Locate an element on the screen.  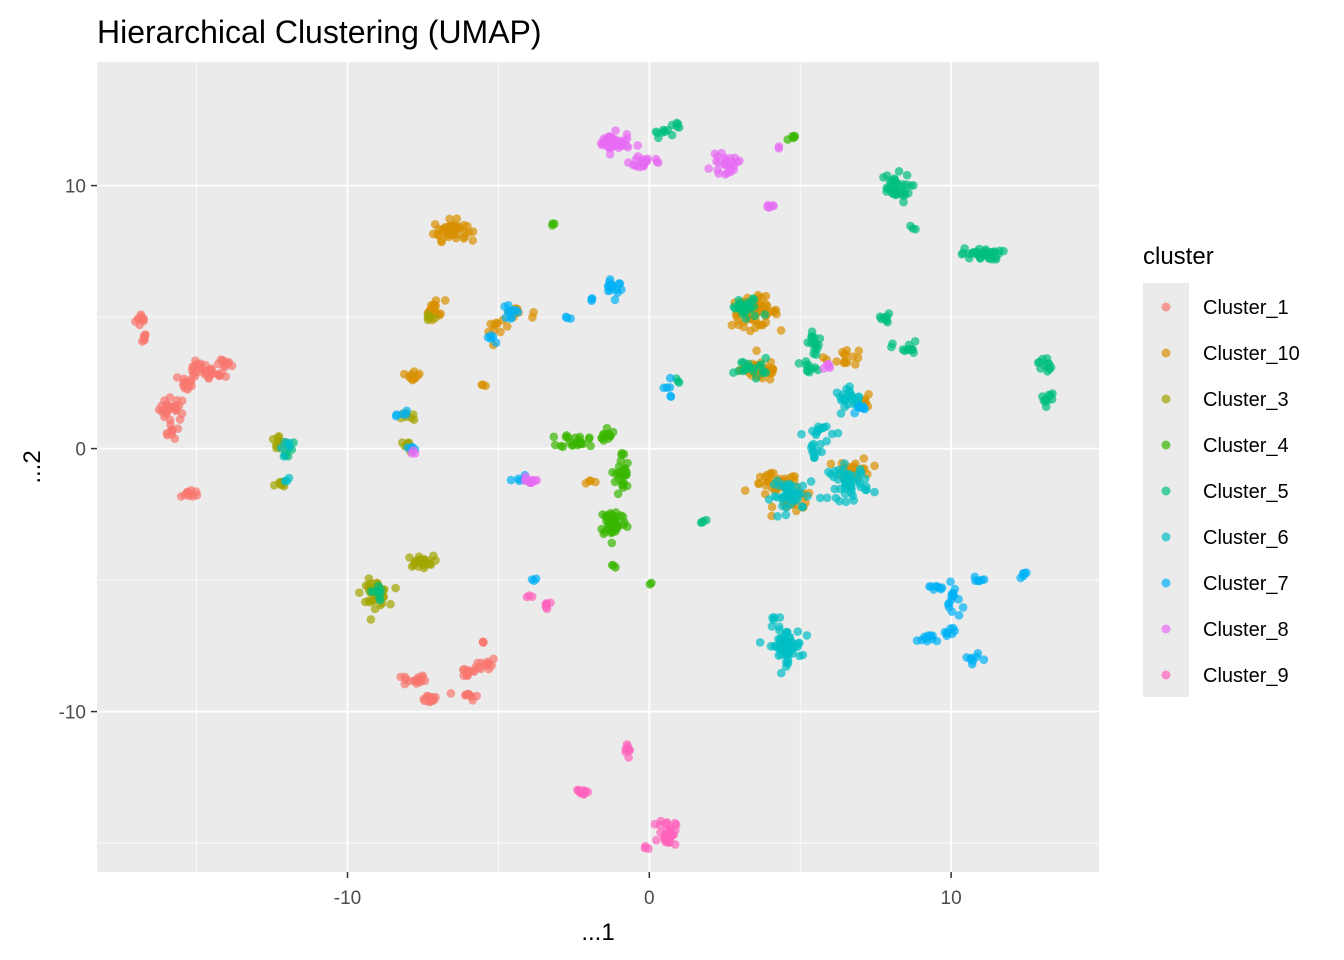
y-axis-ticks: -10 0 10 is located at coordinates (78, 450).